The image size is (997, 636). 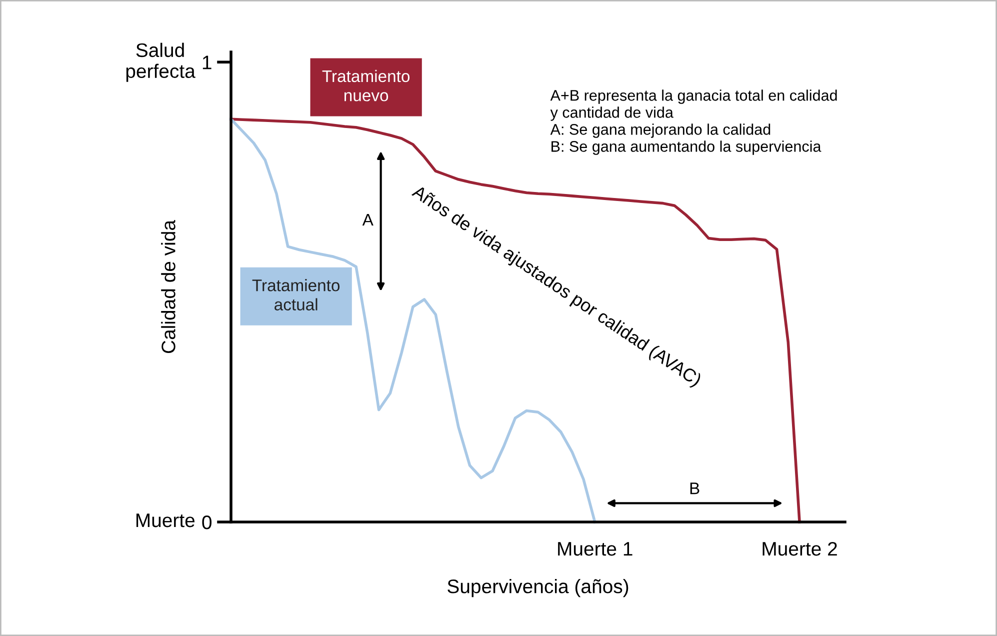 I want to click on text: Salud perfecta, so click(x=161, y=62).